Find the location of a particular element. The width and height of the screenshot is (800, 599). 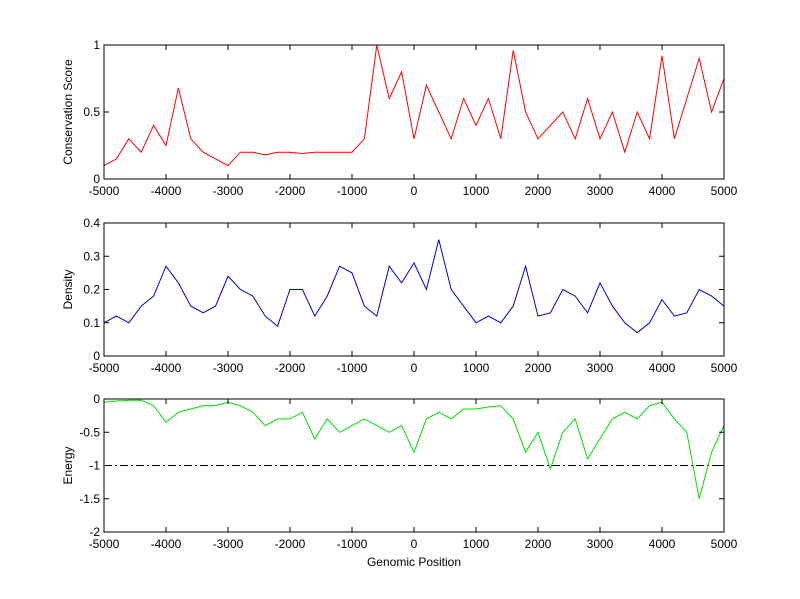

y-tick-label: 0.1 is located at coordinates (91, 323).